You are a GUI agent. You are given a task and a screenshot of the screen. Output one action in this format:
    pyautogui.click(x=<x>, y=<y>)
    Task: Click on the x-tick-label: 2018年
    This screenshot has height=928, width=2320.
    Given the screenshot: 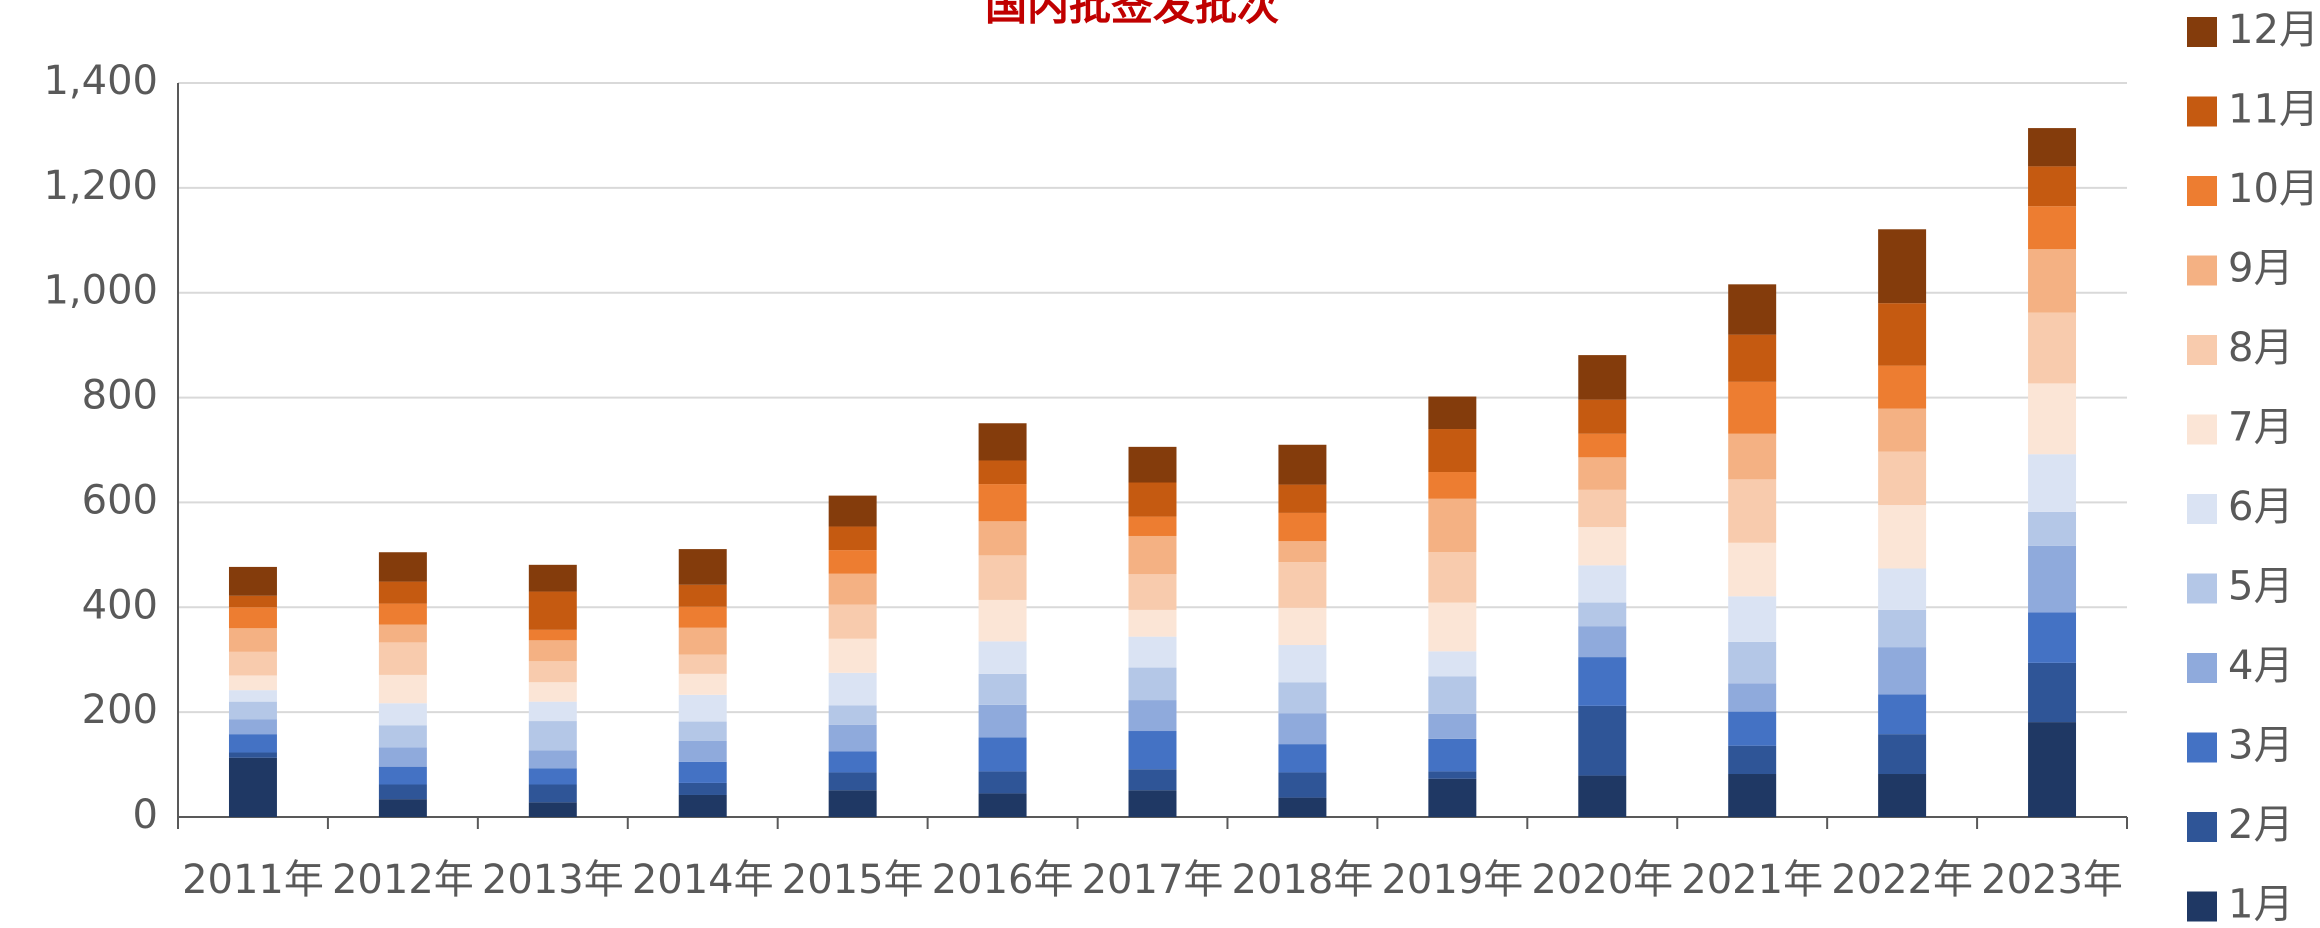 What is the action you would take?
    pyautogui.click(x=1303, y=880)
    